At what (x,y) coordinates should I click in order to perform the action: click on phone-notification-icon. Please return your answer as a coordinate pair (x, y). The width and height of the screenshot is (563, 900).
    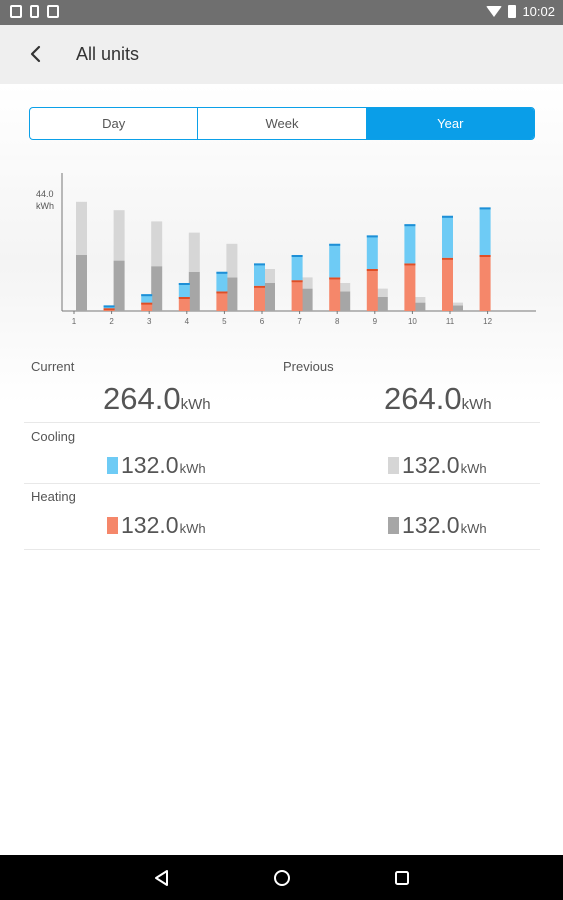
    Looking at the image, I should click on (34, 11).